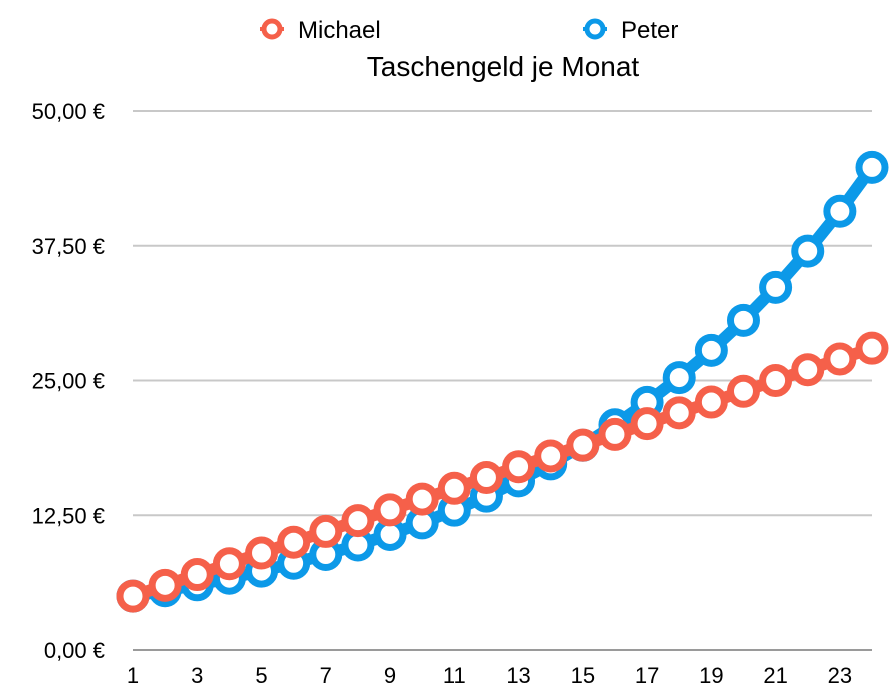 The height and width of the screenshot is (687, 894). What do you see at coordinates (775, 675) in the screenshot?
I see `x-tick-label: 21` at bounding box center [775, 675].